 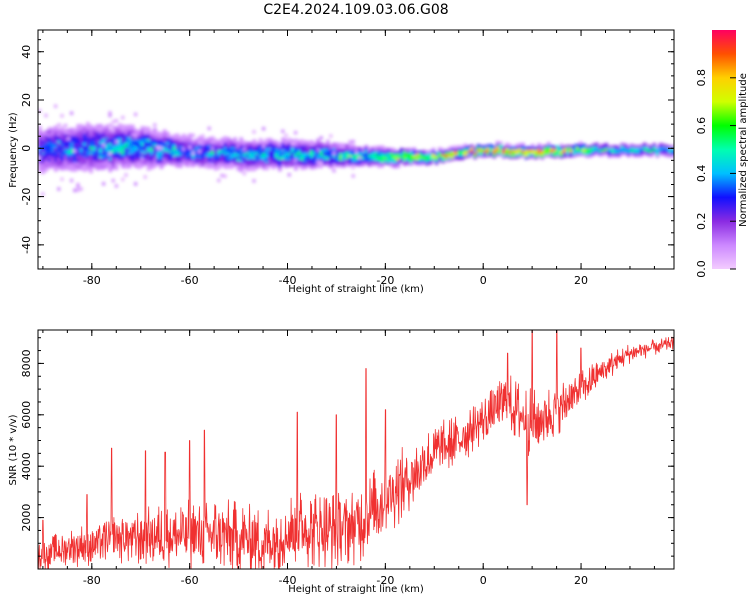 I want to click on spectrogram-xtick-label: 0, so click(x=483, y=280).